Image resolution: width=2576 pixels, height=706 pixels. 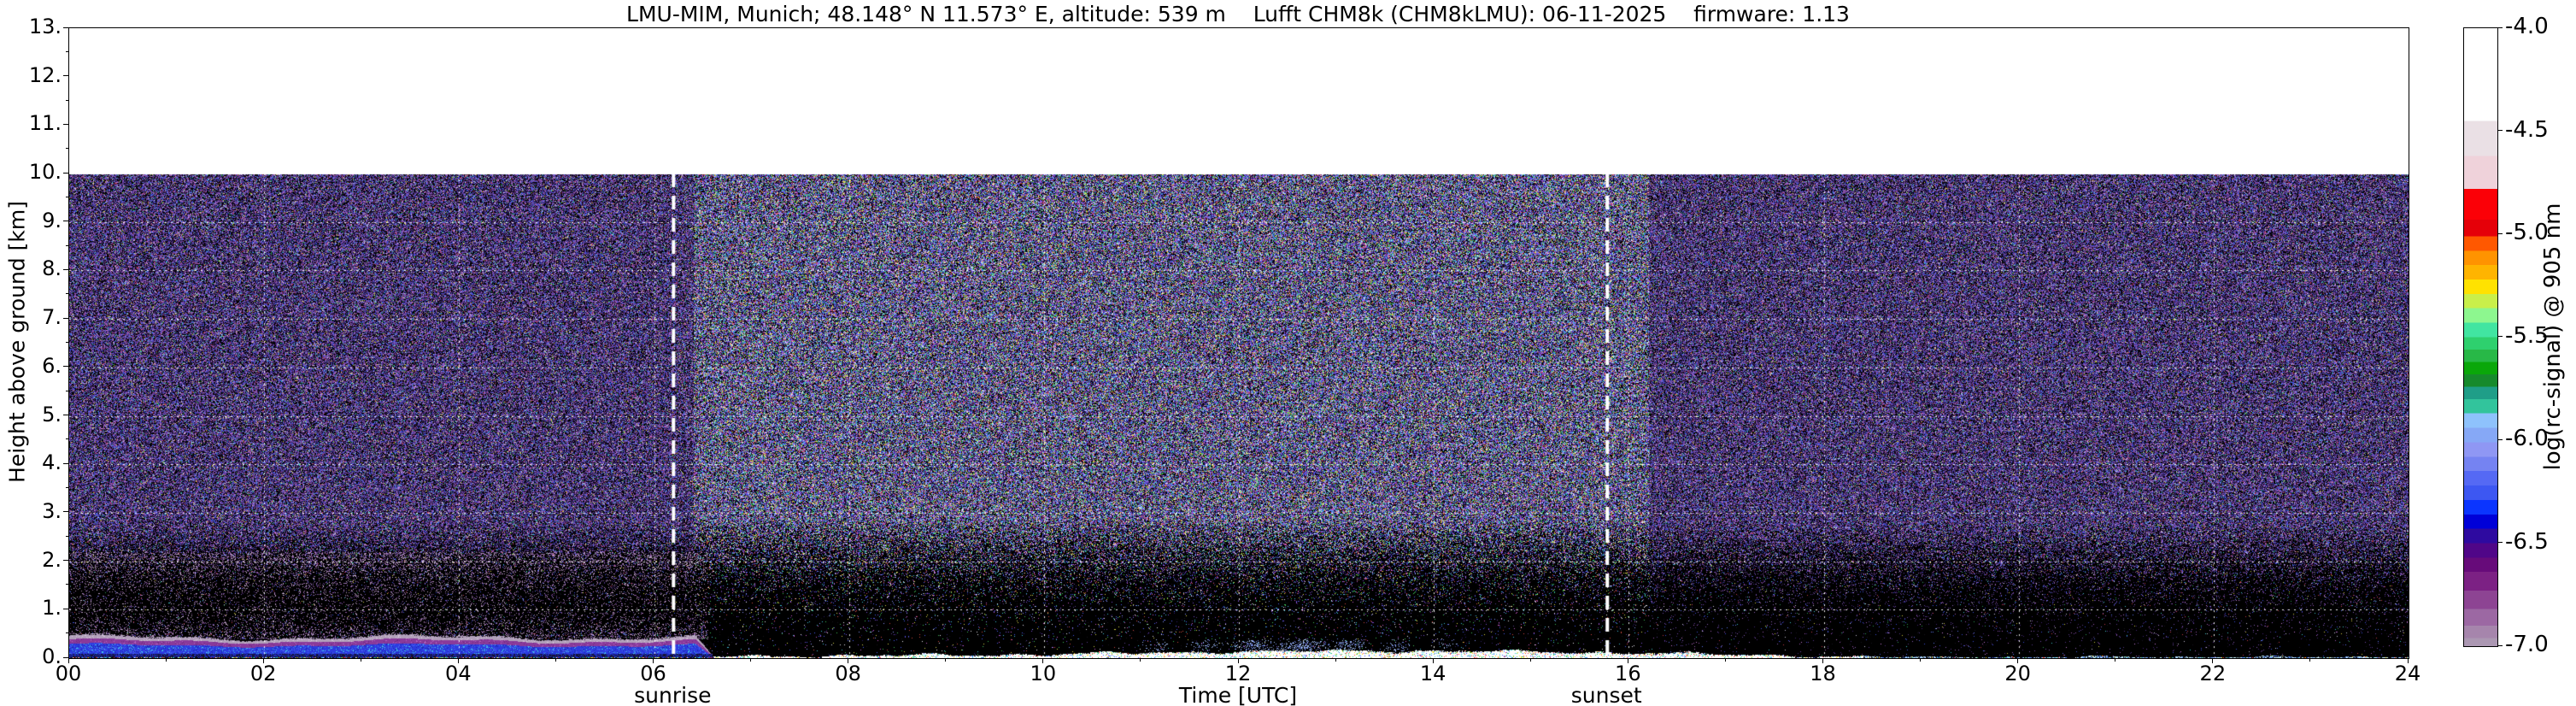 What do you see at coordinates (653, 673) in the screenshot?
I see `x-tick-label-06: 06` at bounding box center [653, 673].